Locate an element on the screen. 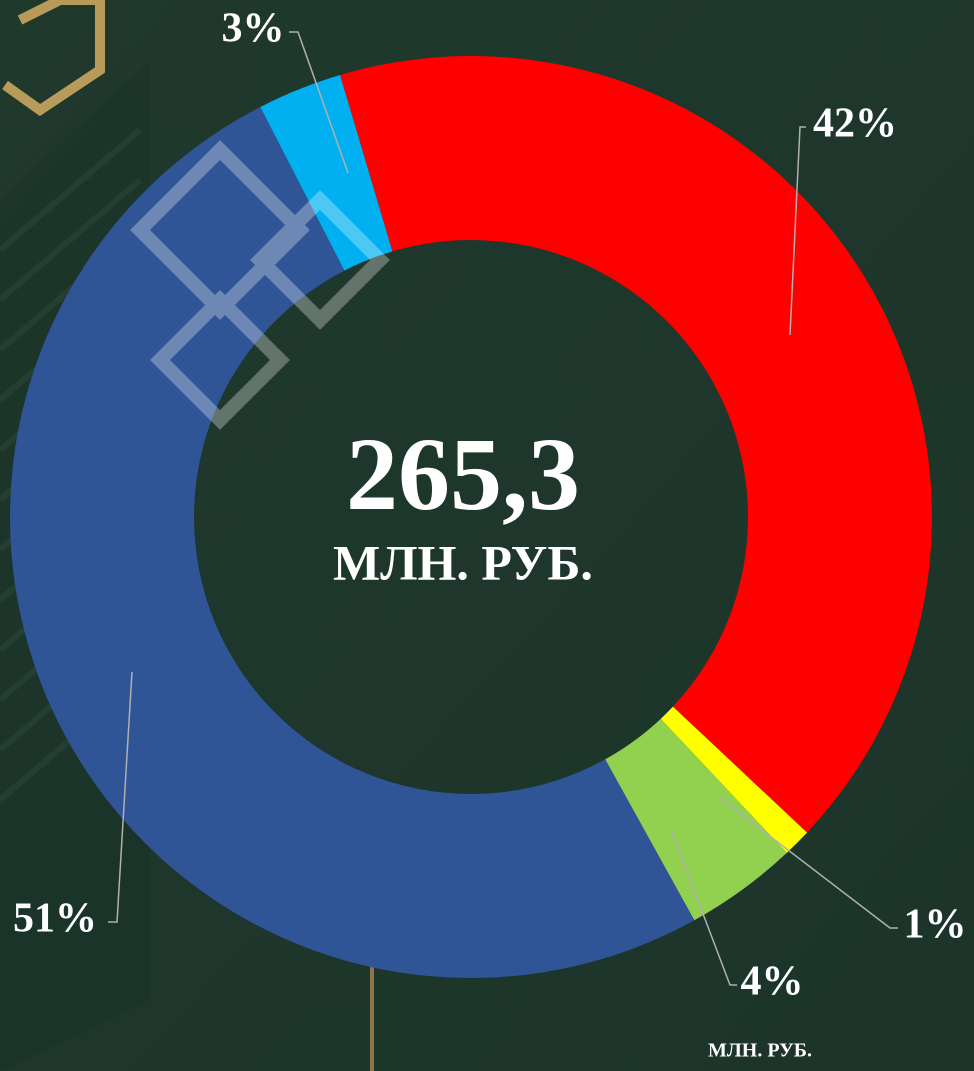 The height and width of the screenshot is (1071, 974). value-label: 4% is located at coordinates (772, 982).